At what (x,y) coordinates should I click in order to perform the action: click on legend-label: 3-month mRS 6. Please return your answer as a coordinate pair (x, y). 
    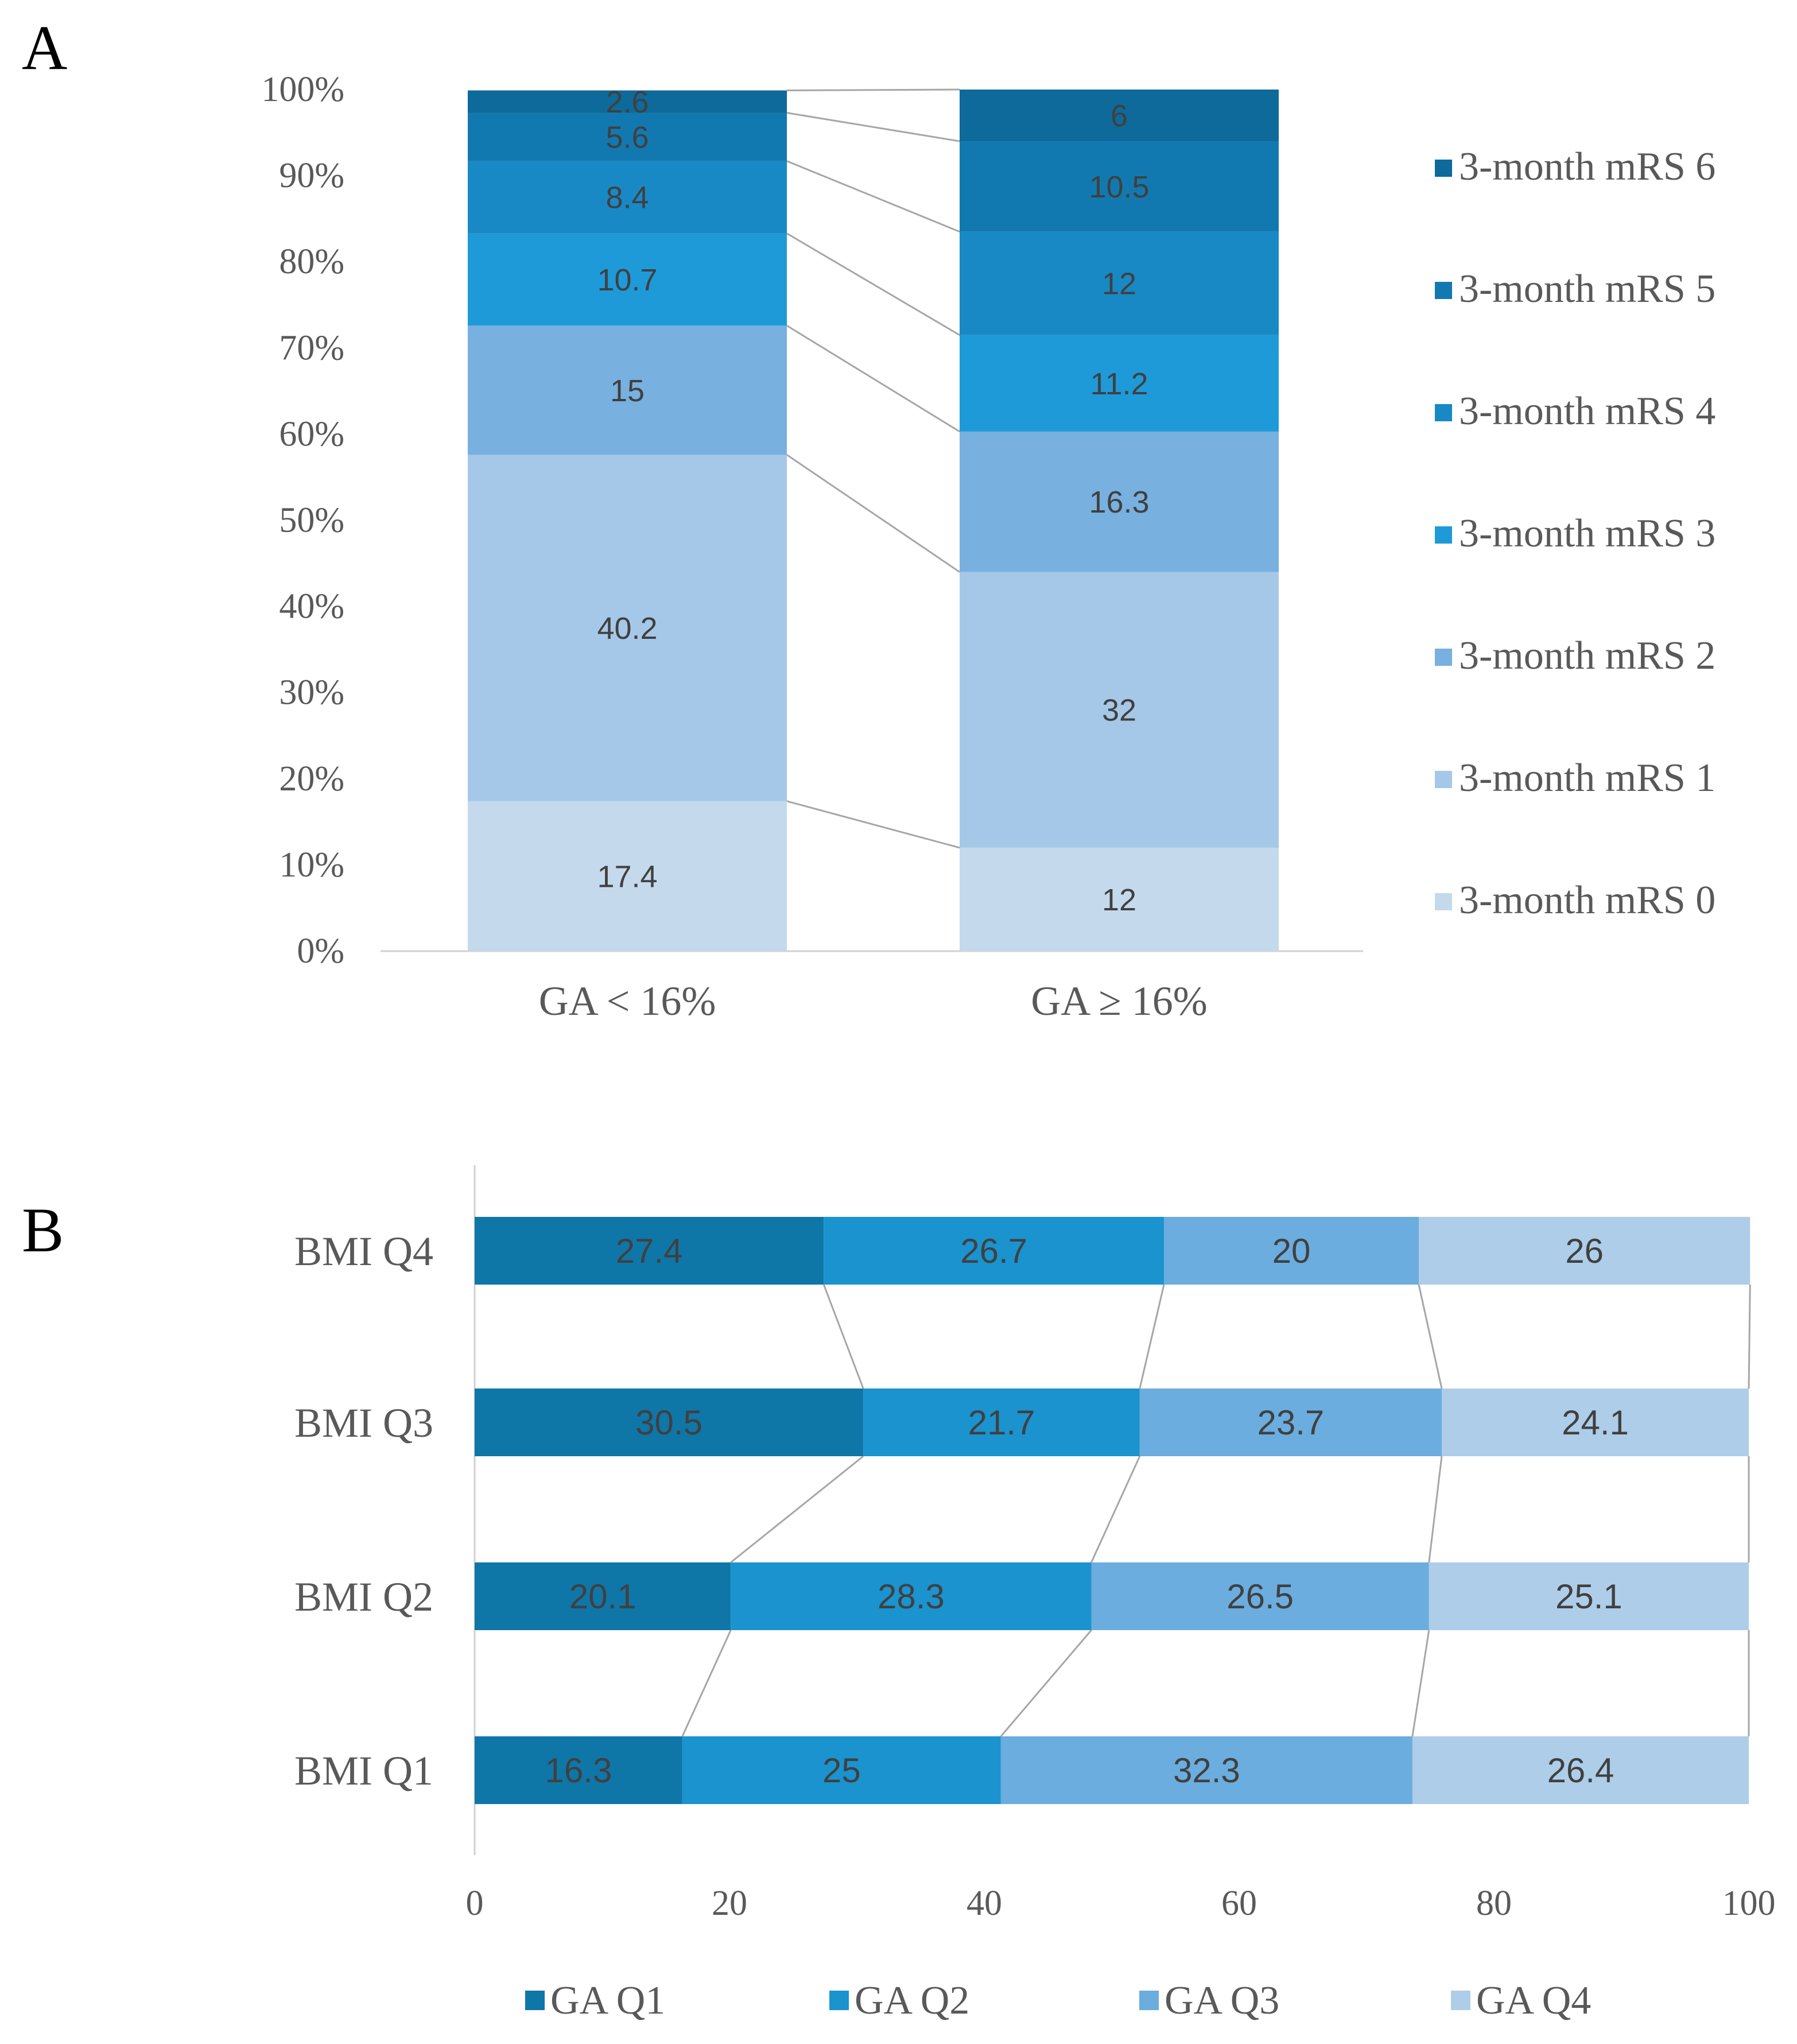
    Looking at the image, I should click on (1587, 167).